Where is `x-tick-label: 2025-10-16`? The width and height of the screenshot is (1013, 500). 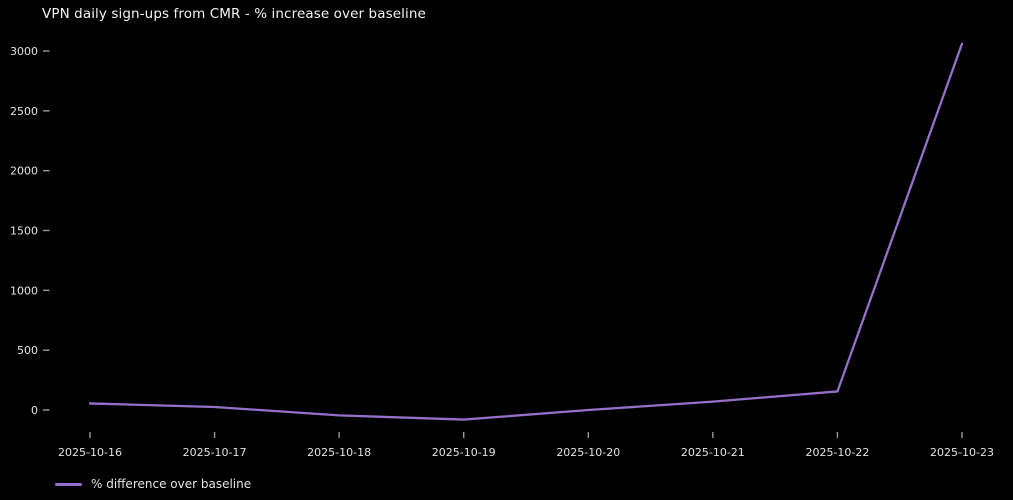
x-tick-label: 2025-10-16 is located at coordinates (90, 452).